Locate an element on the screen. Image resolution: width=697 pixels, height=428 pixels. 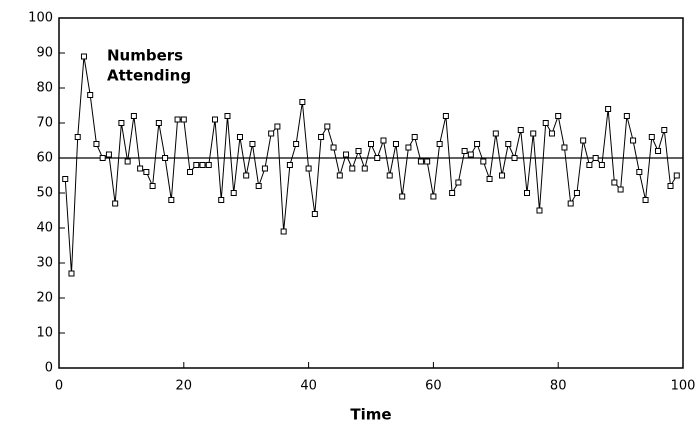
annotation: Attending is located at coordinates (149, 76).